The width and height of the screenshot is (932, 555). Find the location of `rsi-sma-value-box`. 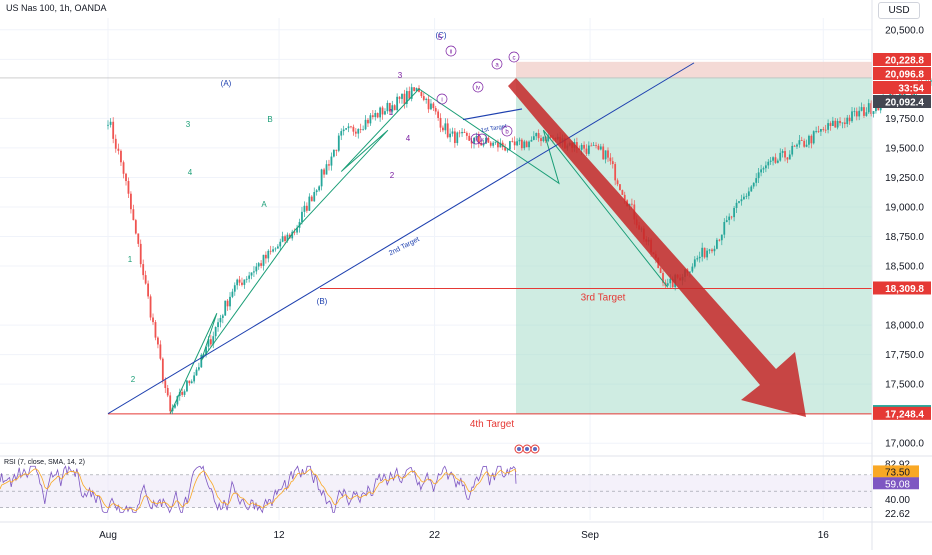

rsi-sma-value-box is located at coordinates (896, 471).